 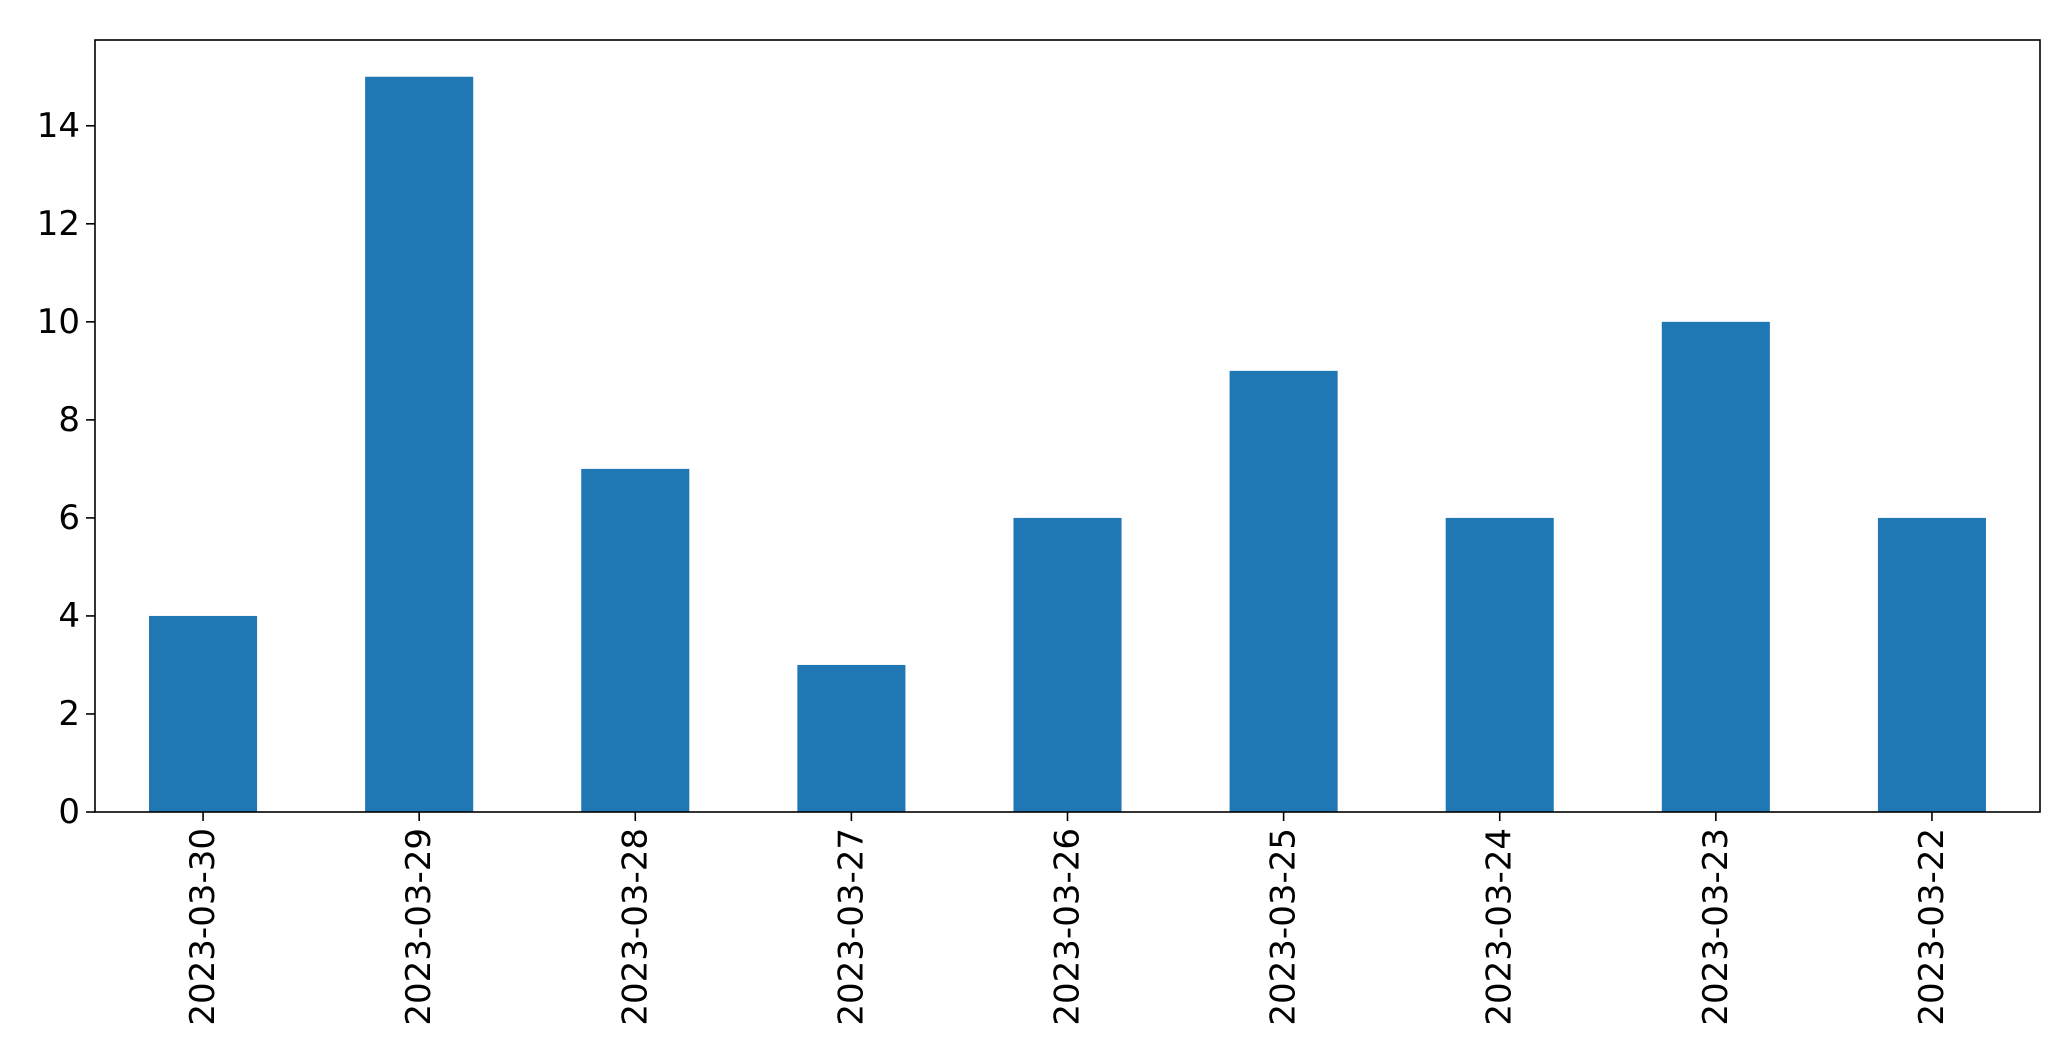 I want to click on y-tick-label: 4, so click(x=69, y=616).